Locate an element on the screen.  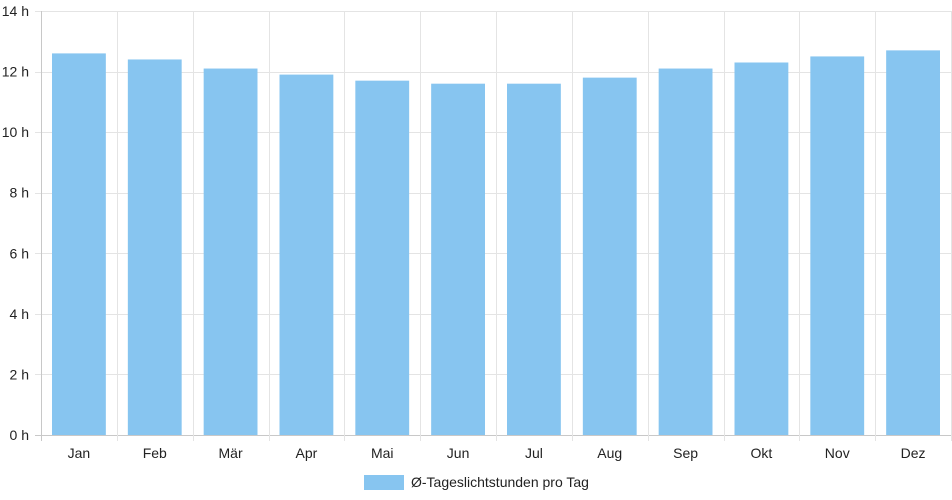
bar-feb is located at coordinates (154, 247).